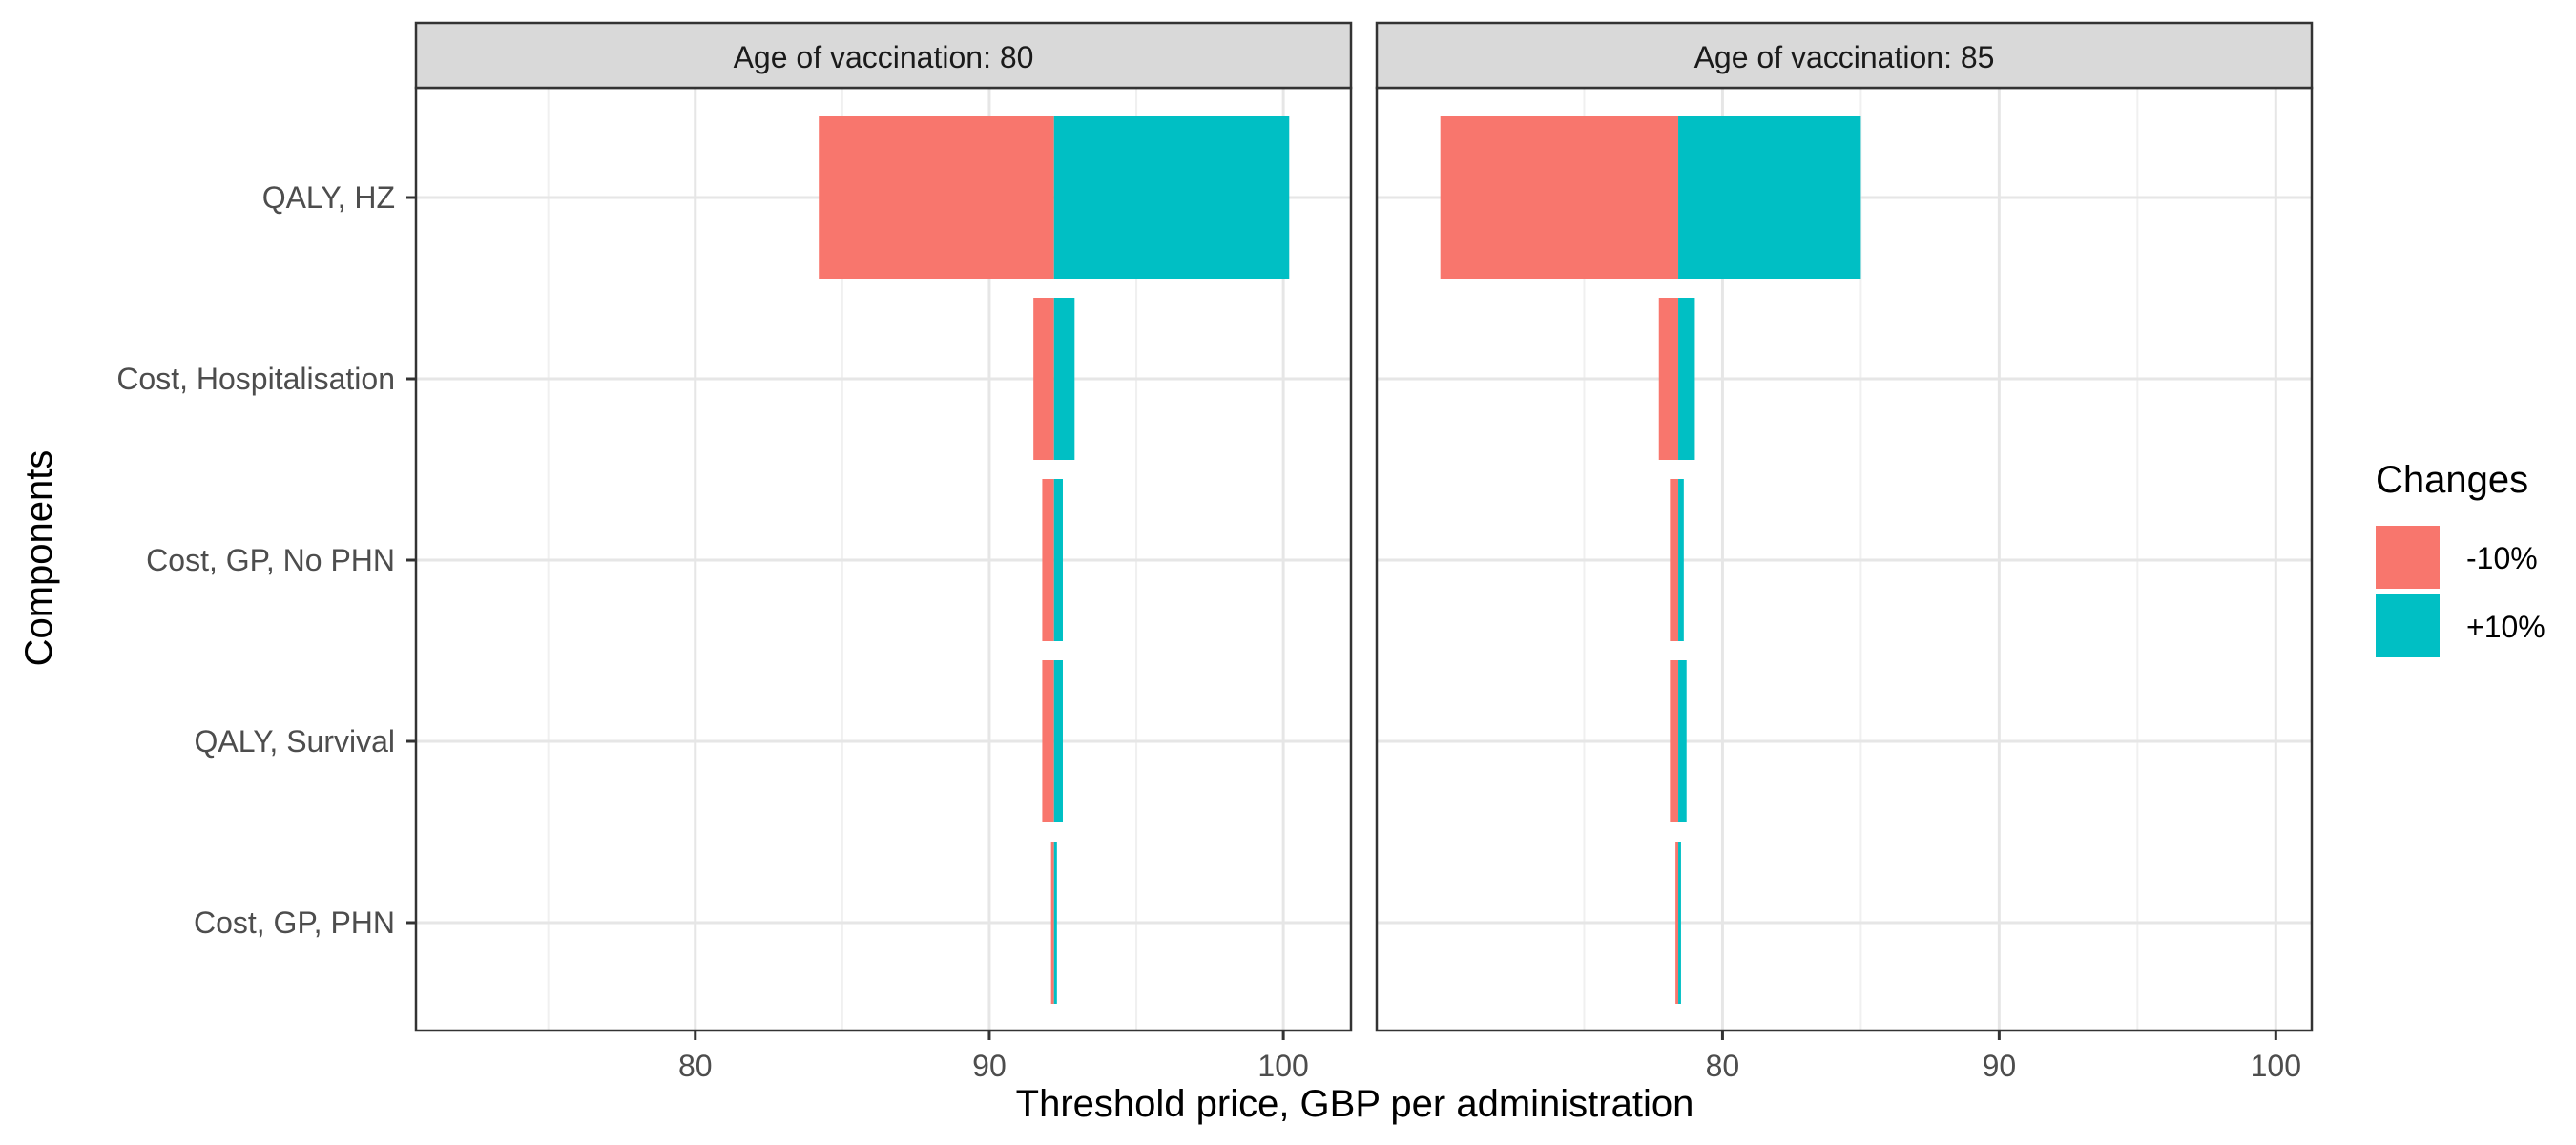 This screenshot has width=2576, height=1145. Describe the element at coordinates (2408, 626) in the screenshot. I see `legend-key-plus` at that location.